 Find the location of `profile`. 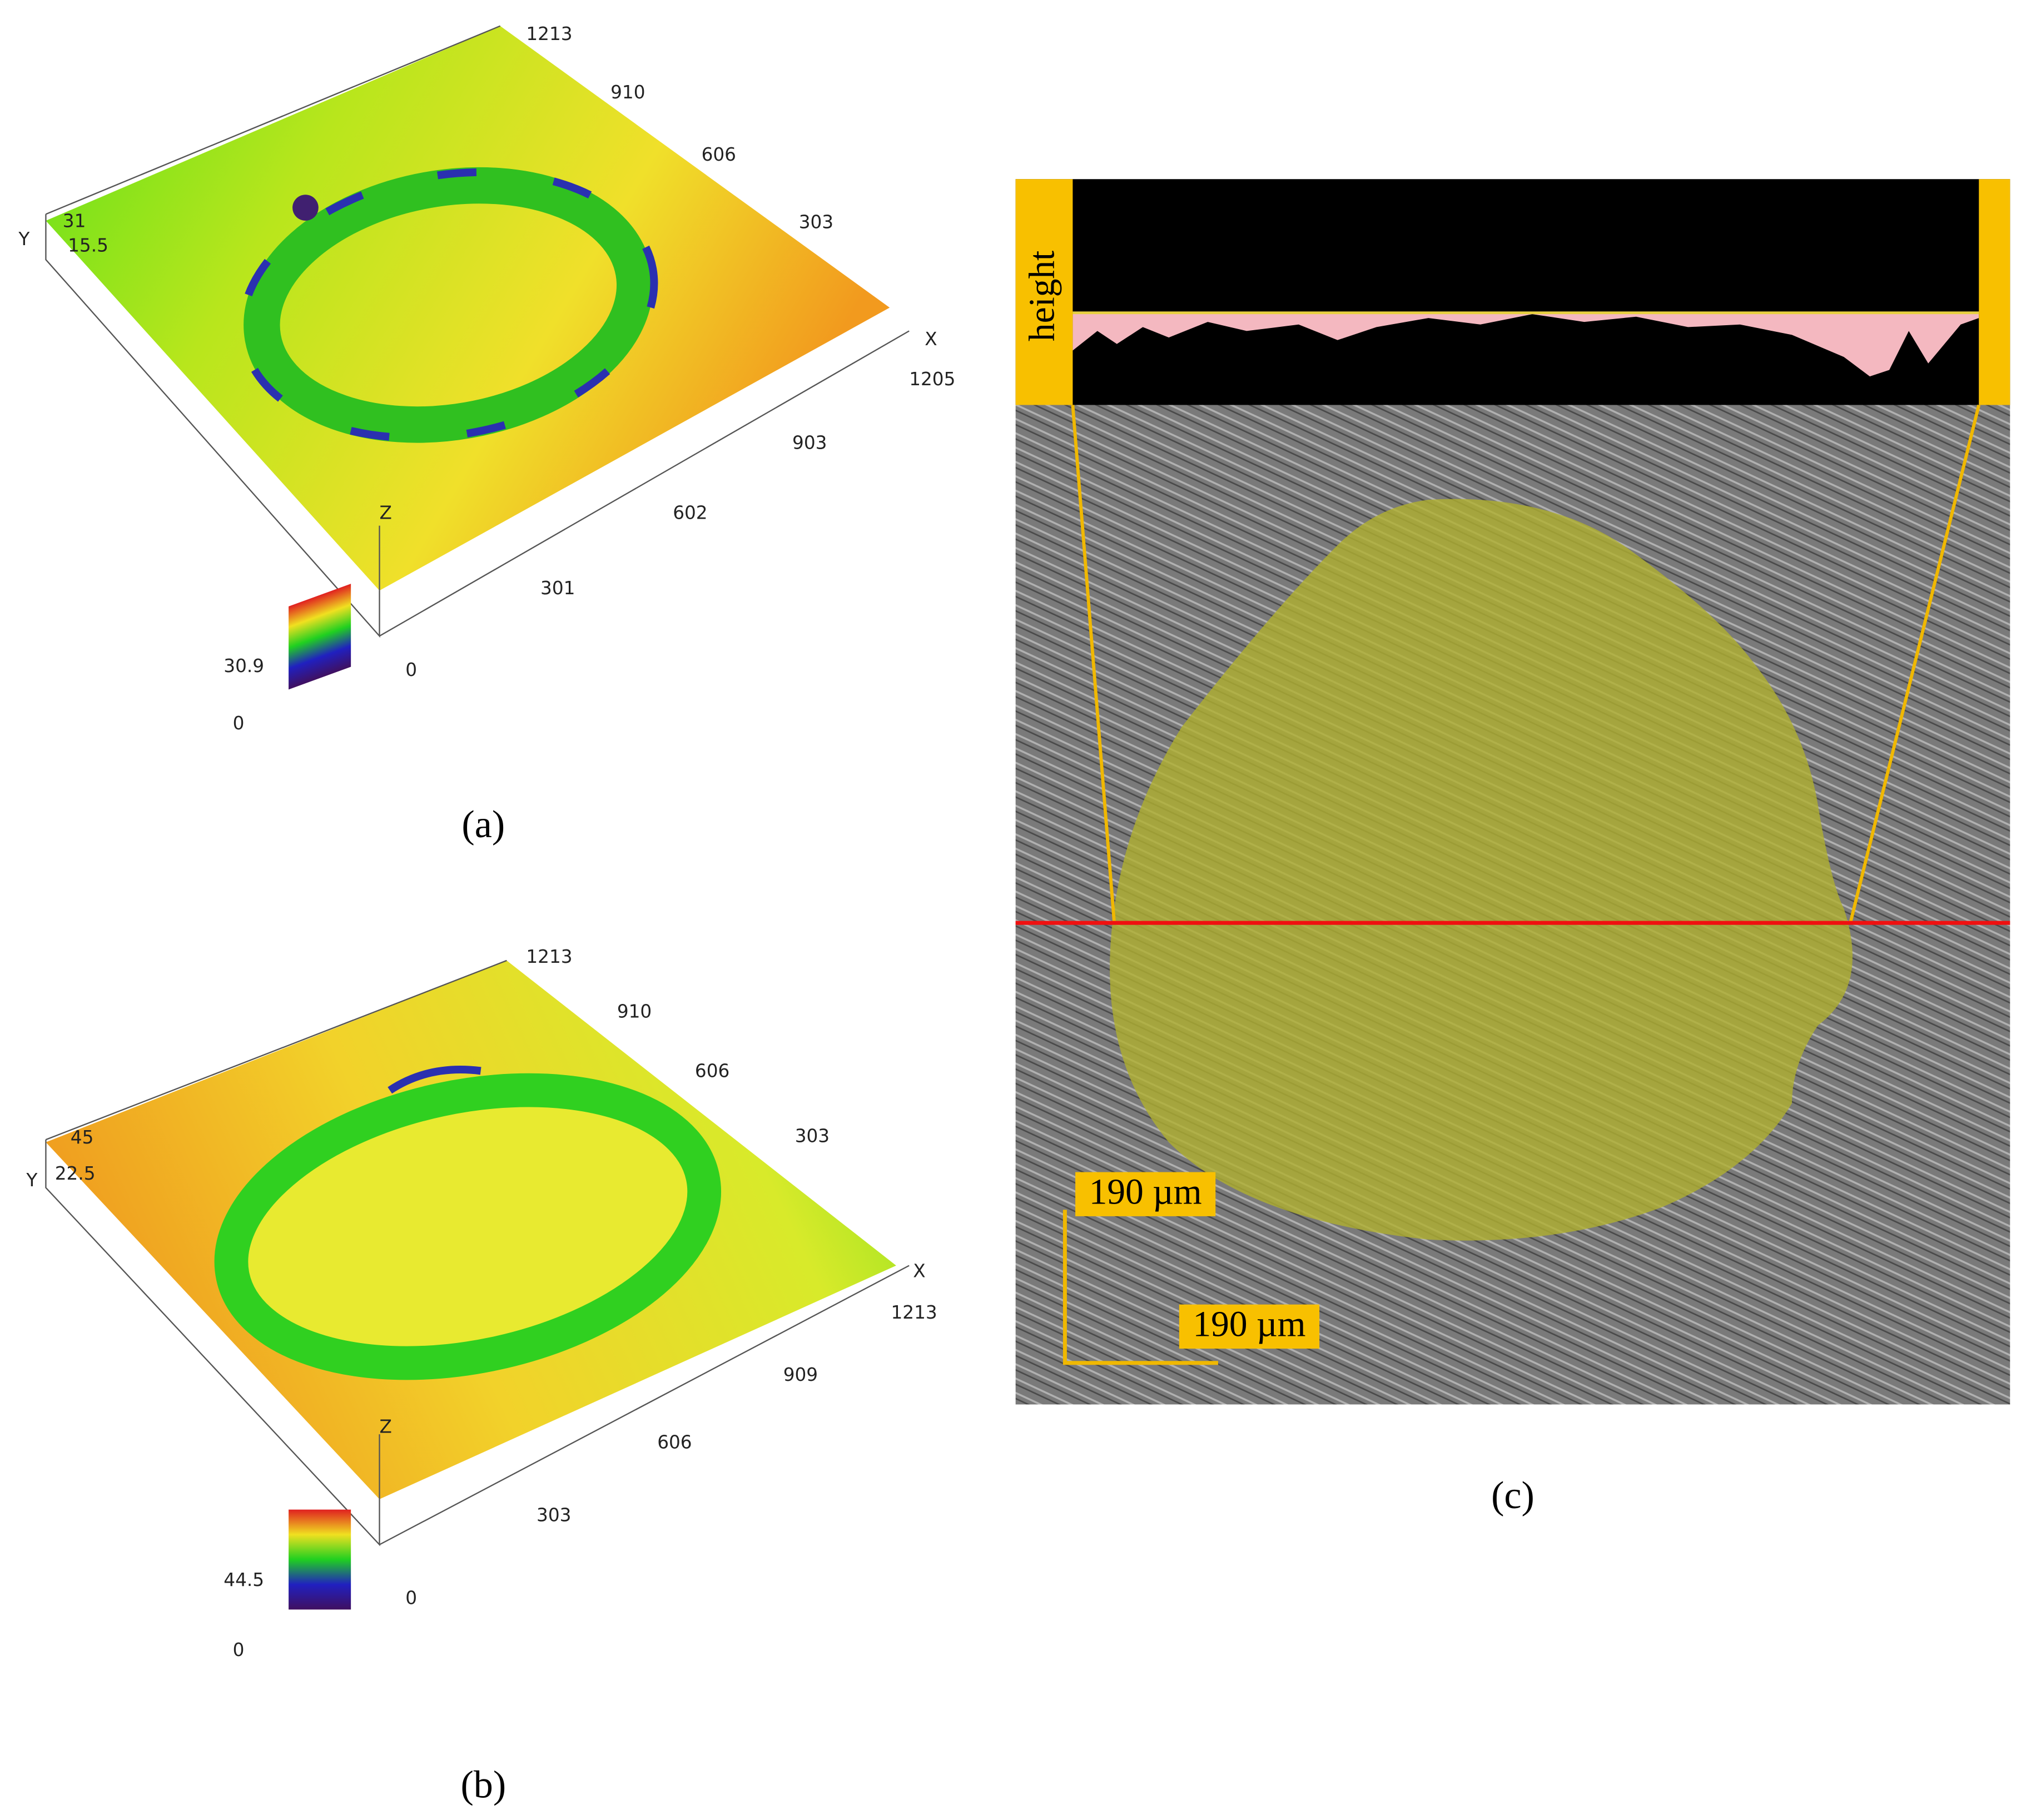

profile is located at coordinates (1525, 359).